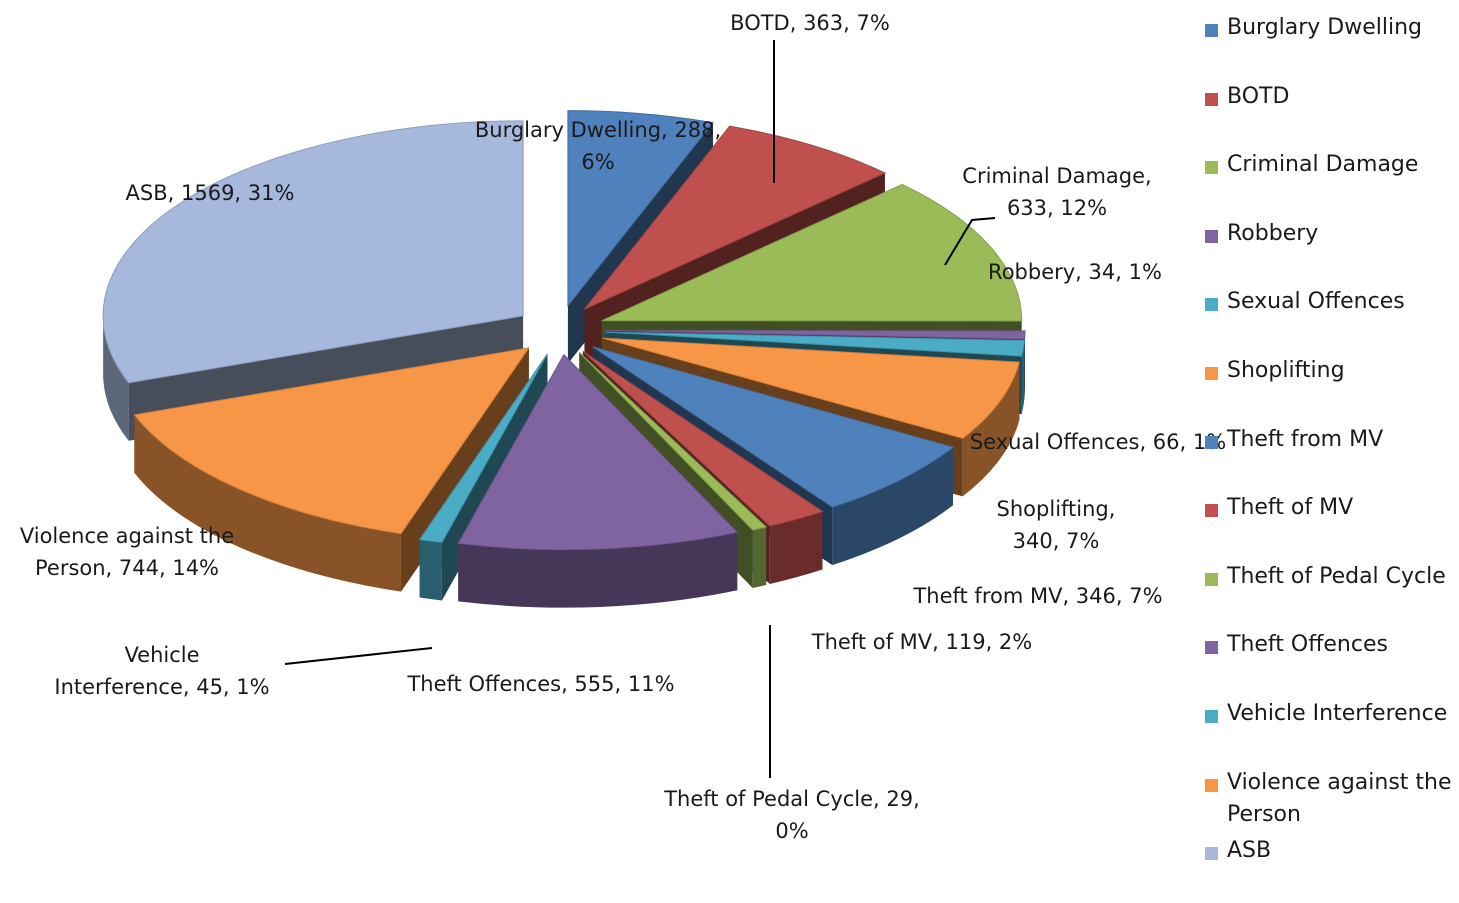 Image resolution: width=1459 pixels, height=903 pixels. What do you see at coordinates (1330, 595) in the screenshot?
I see `legend-item-theft-of-pedal-cycle: Theft of Pedal Cycle` at bounding box center [1330, 595].